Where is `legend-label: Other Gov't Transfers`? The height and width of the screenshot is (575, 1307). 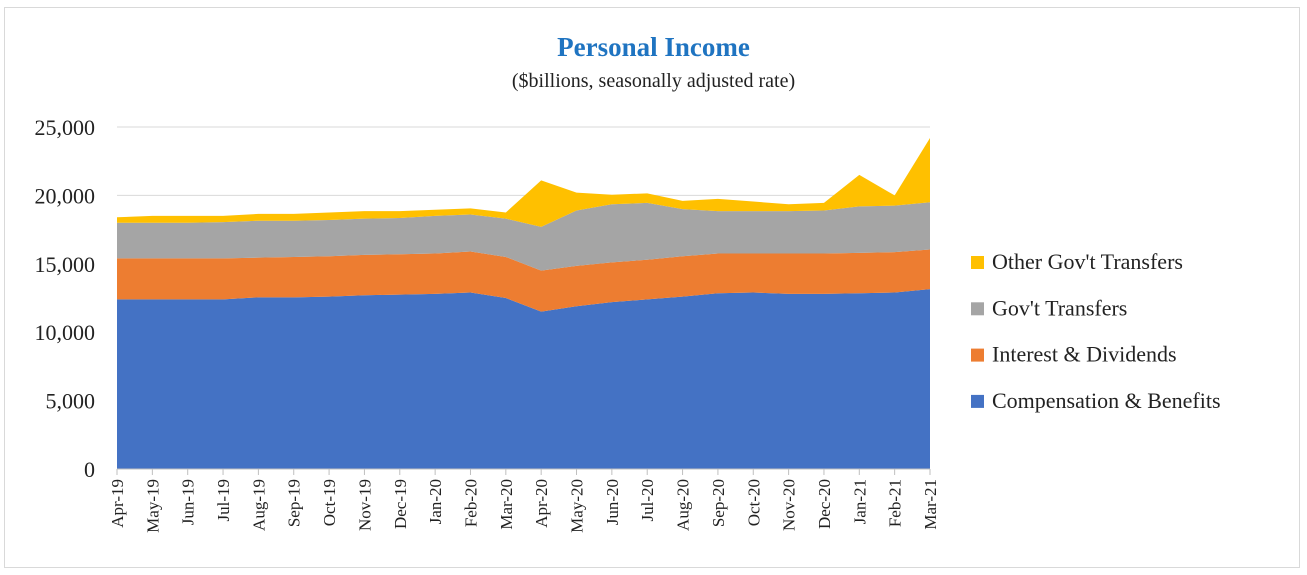 legend-label: Other Gov't Transfers is located at coordinates (1087, 261).